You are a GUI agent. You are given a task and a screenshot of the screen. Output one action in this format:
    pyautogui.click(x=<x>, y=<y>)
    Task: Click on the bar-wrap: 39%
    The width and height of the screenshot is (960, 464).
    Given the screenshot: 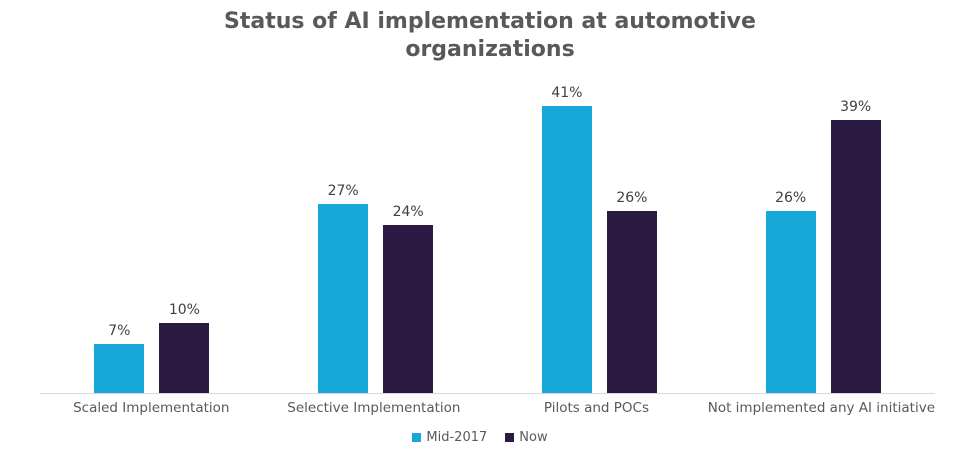 What is the action you would take?
    pyautogui.click(x=855, y=246)
    